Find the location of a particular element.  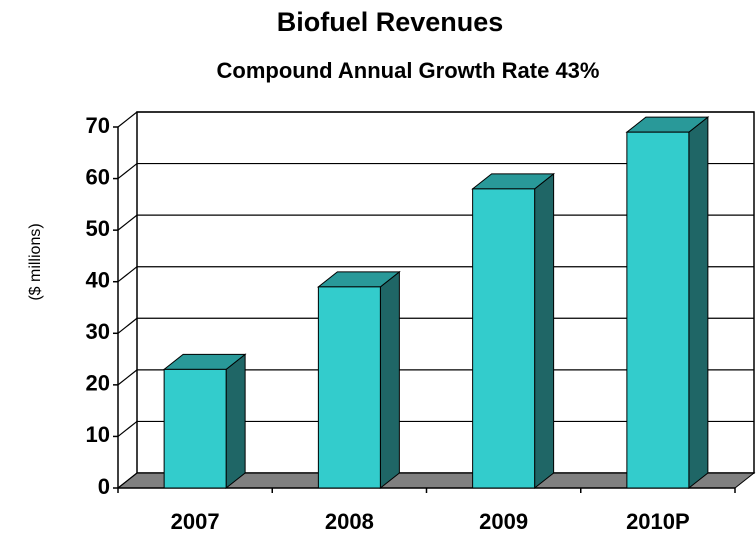

y-tick-label: 10 is located at coordinates (98, 434).